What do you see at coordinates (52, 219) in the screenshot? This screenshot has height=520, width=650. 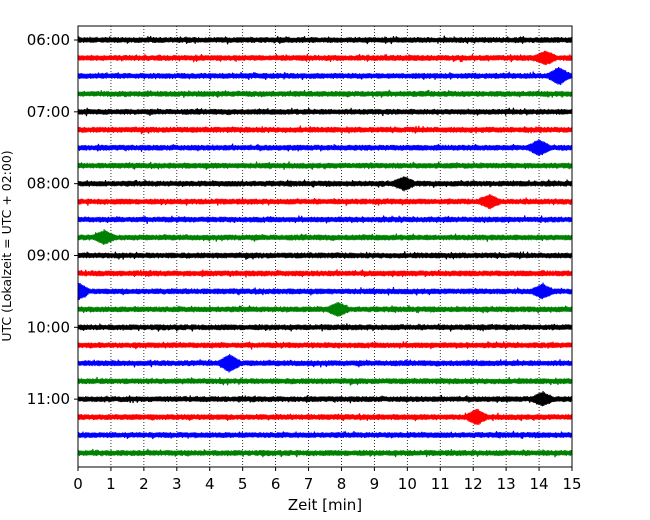 I see `y-axis-ticks: 06:00 07:00 08:00 09:00 10:00 11:00` at bounding box center [52, 219].